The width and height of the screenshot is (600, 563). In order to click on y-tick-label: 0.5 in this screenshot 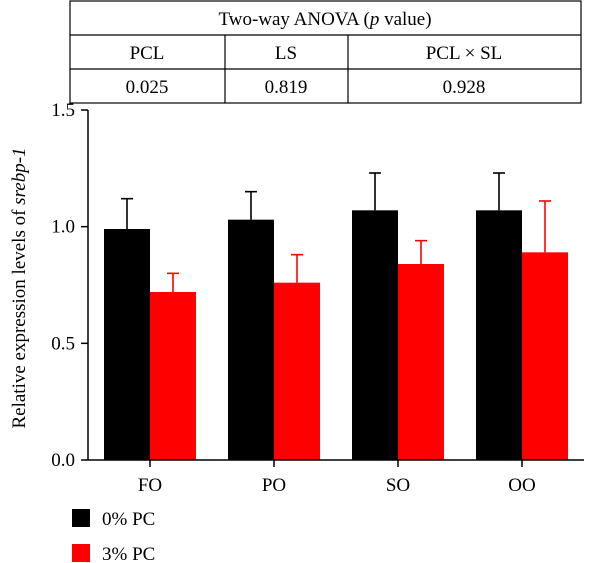, I will do `click(63, 343)`.